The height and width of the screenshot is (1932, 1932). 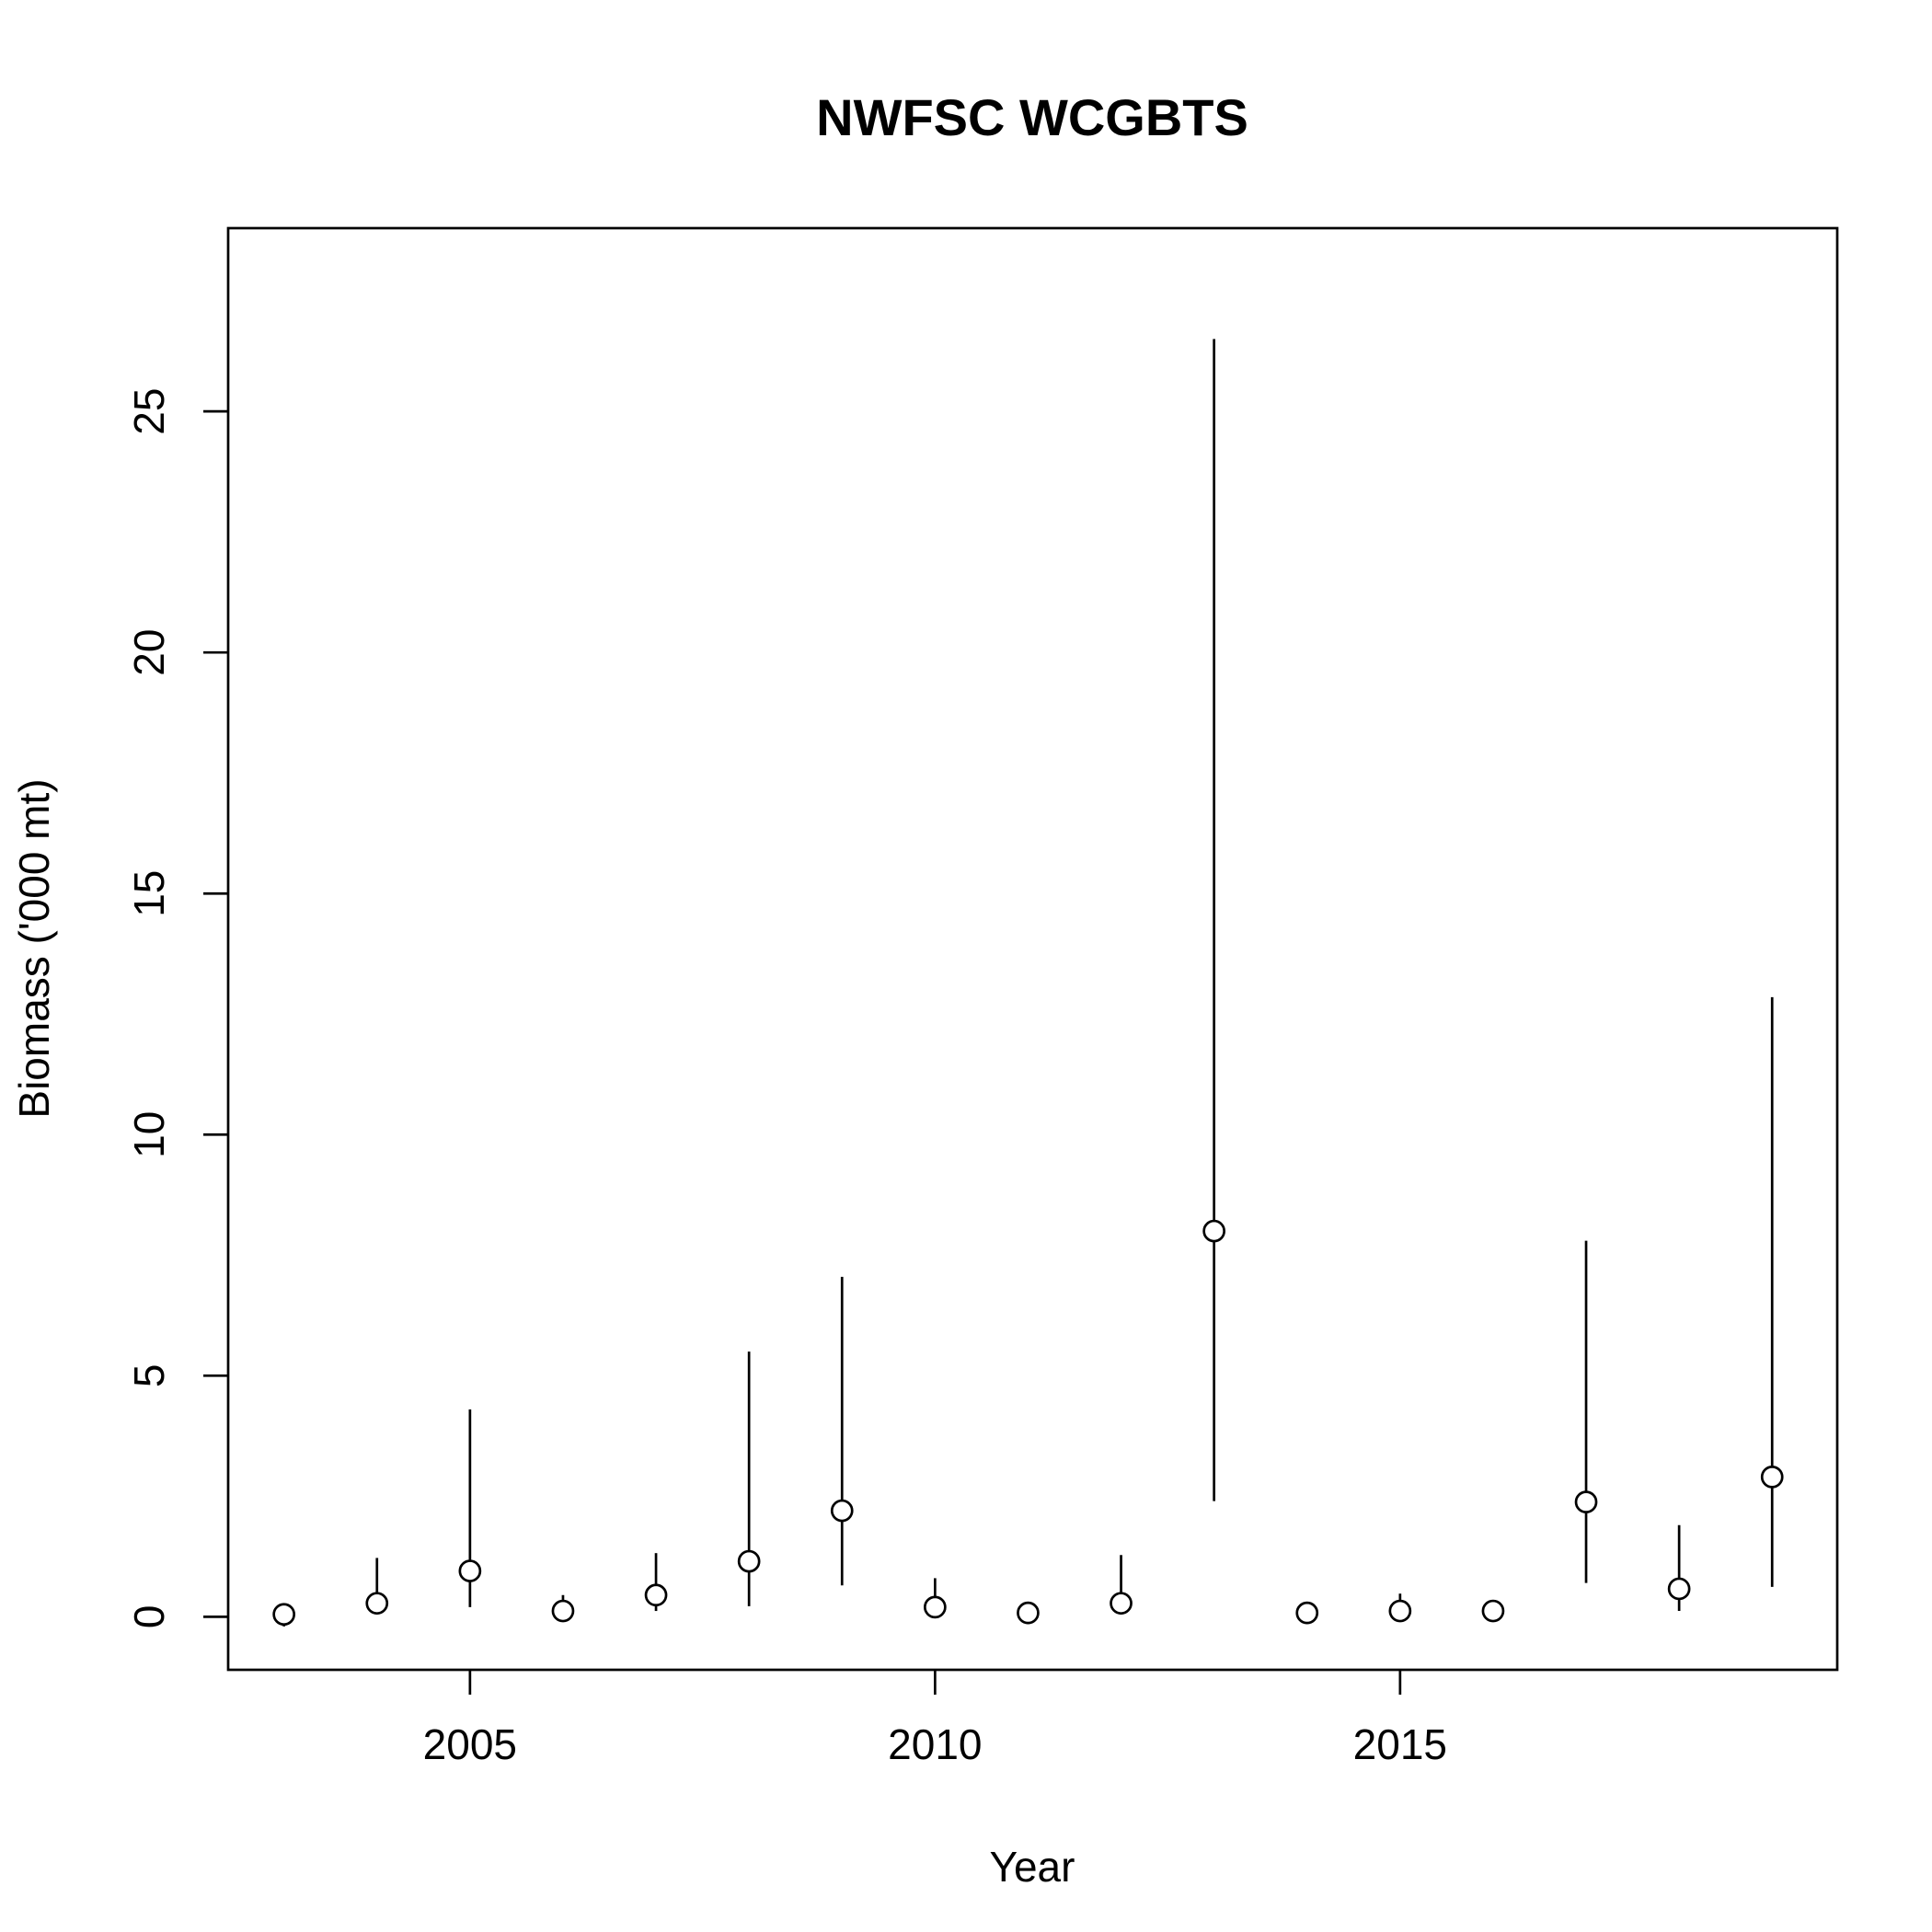 I want to click on y-axis: 0 5 10 15 20 25, so click(x=176, y=1008).